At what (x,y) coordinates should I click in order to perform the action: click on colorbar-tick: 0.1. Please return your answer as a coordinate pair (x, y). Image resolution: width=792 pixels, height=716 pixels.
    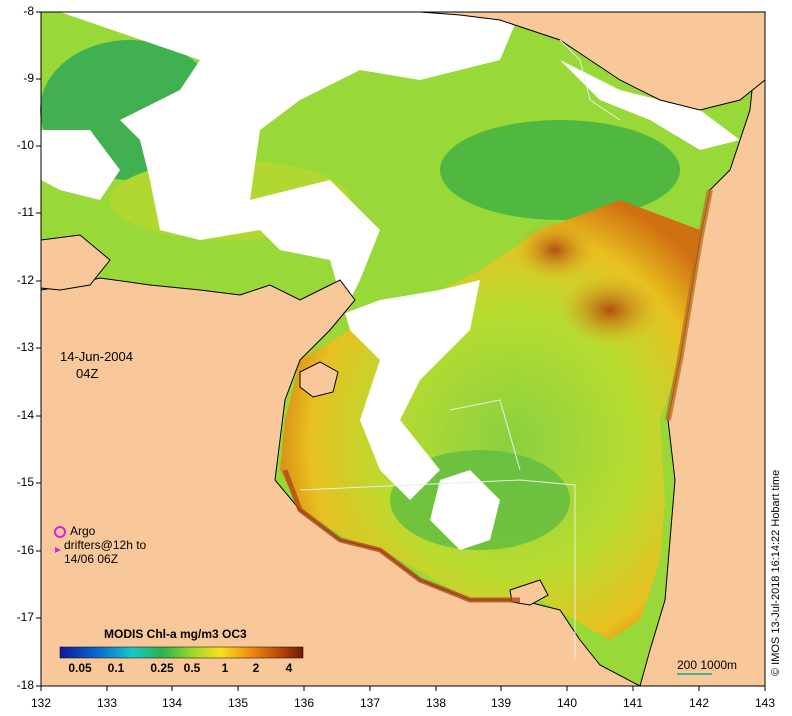
    Looking at the image, I should click on (116, 668).